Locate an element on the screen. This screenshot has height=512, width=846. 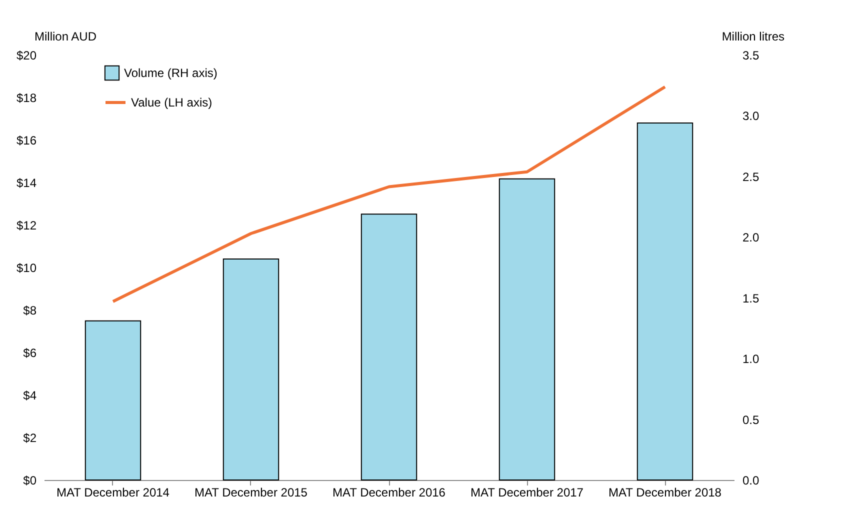
x-tick-label: MAT December 2015 is located at coordinates (251, 493).